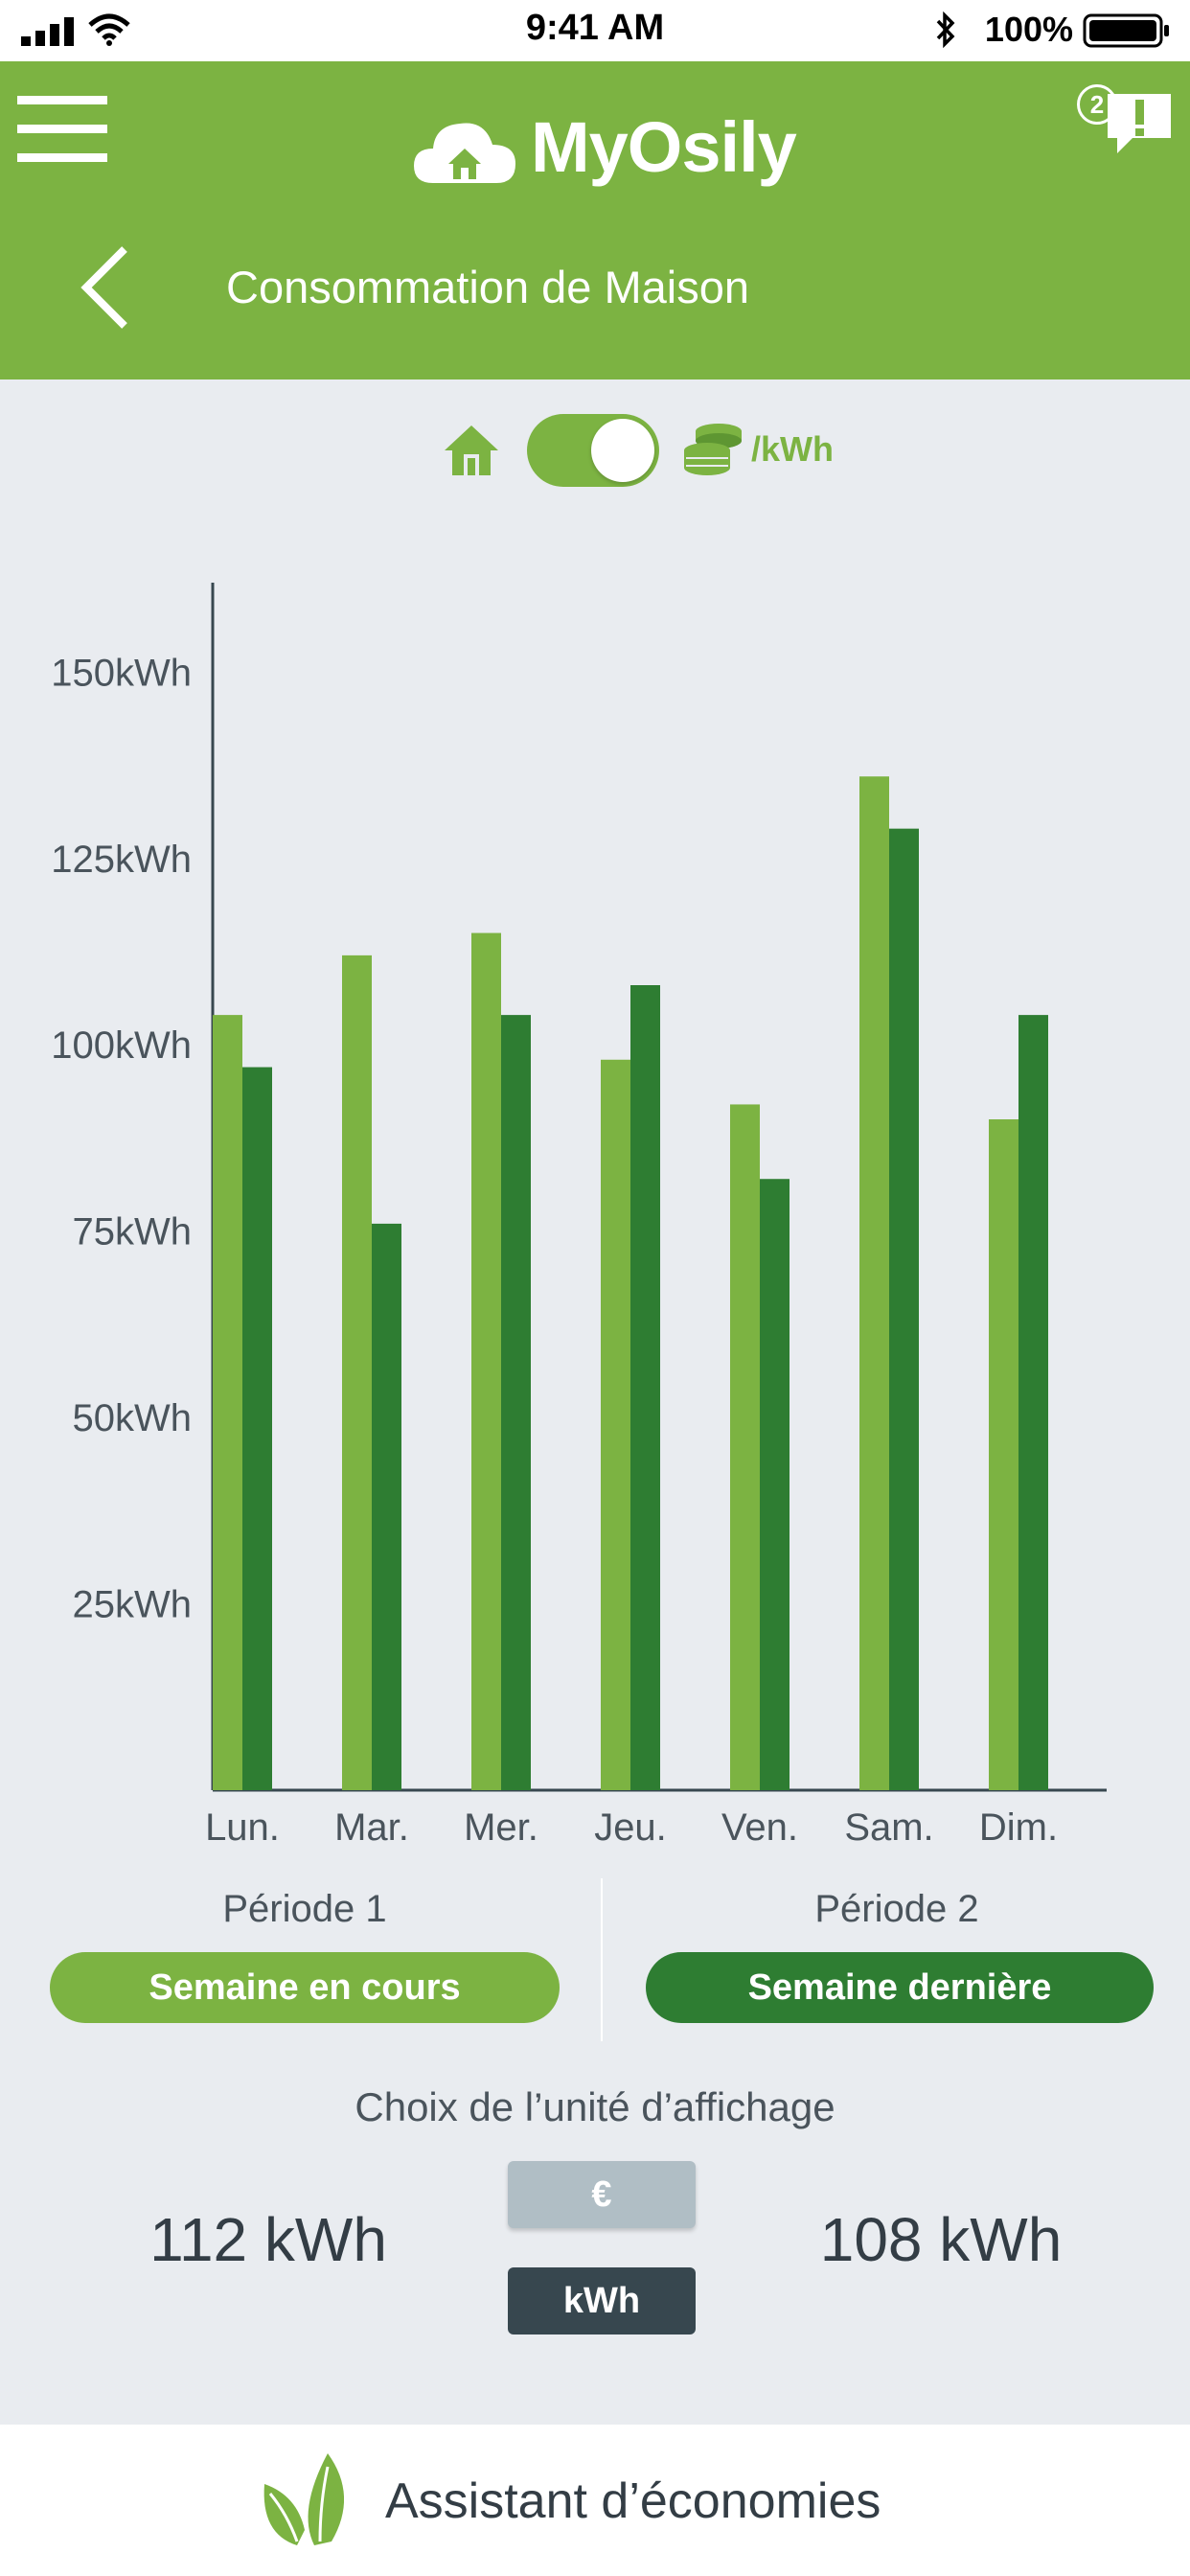 The height and width of the screenshot is (2576, 1190). Describe the element at coordinates (946, 30) in the screenshot. I see `bluetooth-icon` at that location.